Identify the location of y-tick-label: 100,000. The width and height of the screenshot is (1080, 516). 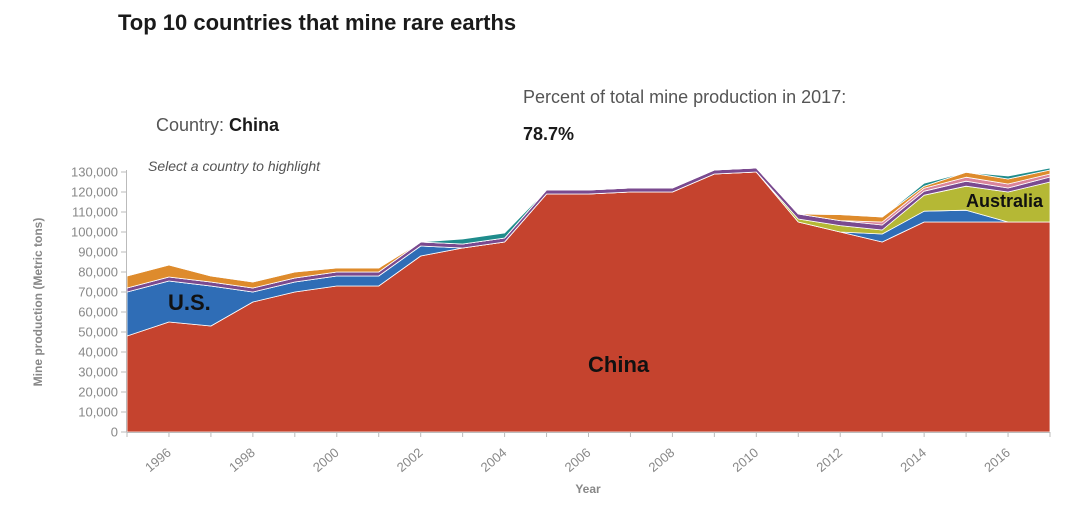
(94, 232).